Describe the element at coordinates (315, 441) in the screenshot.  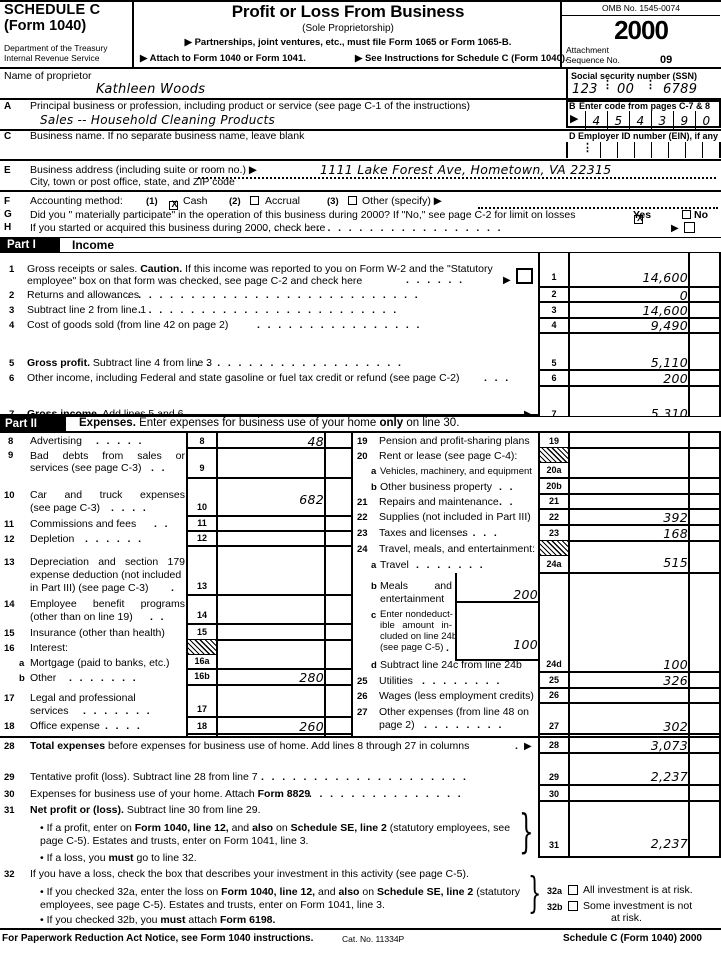
I see `line-8-amount: 48` at that location.